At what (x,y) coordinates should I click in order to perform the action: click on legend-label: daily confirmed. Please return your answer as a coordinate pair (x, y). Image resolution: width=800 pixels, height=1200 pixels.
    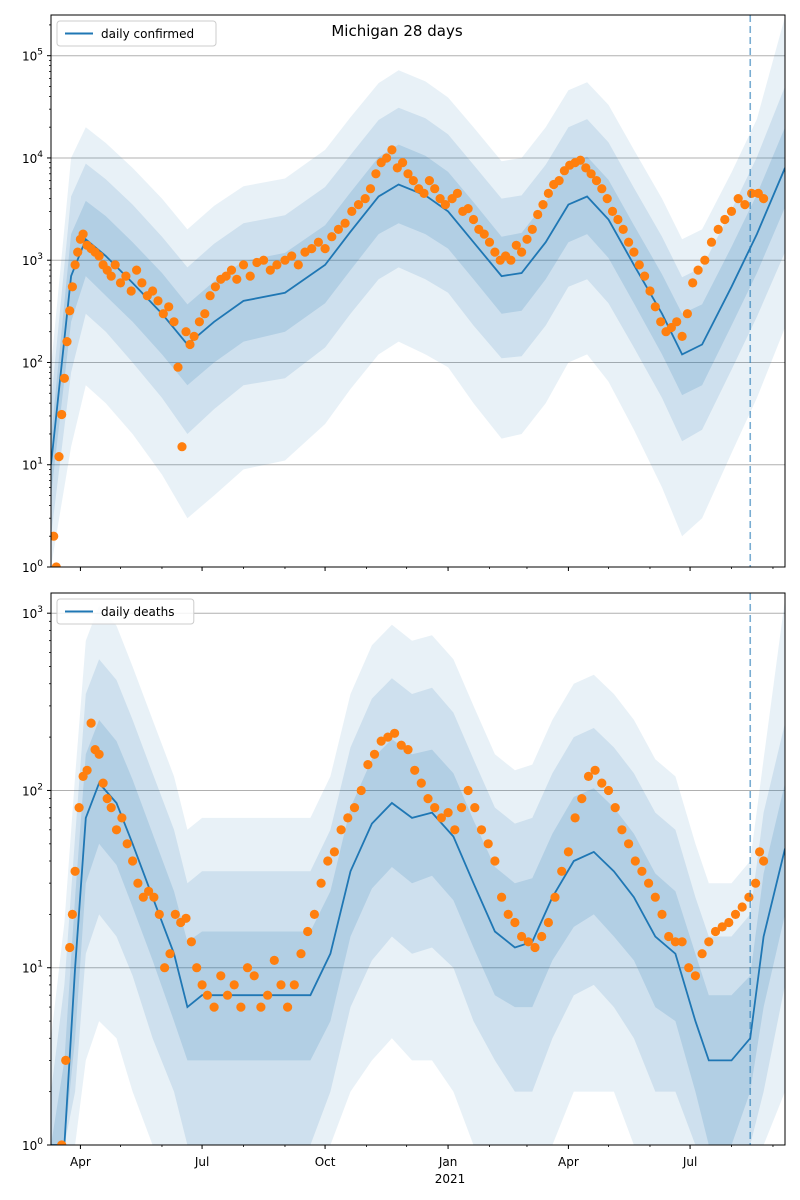
    Looking at the image, I should click on (147, 34).